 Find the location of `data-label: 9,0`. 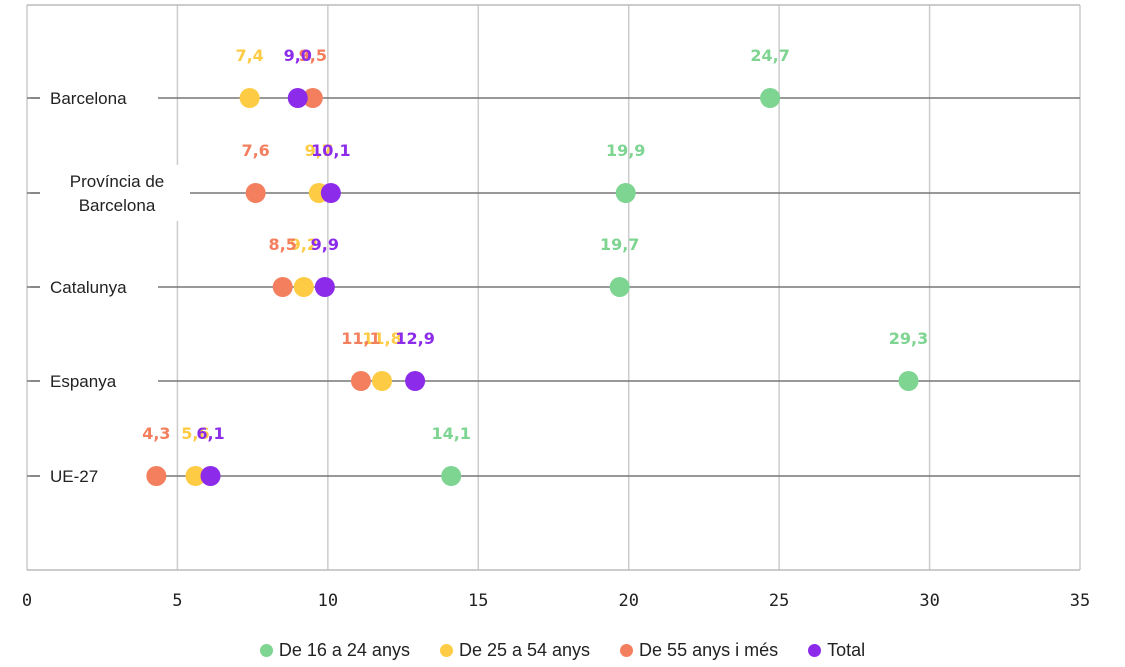

data-label: 9,0 is located at coordinates (298, 55).